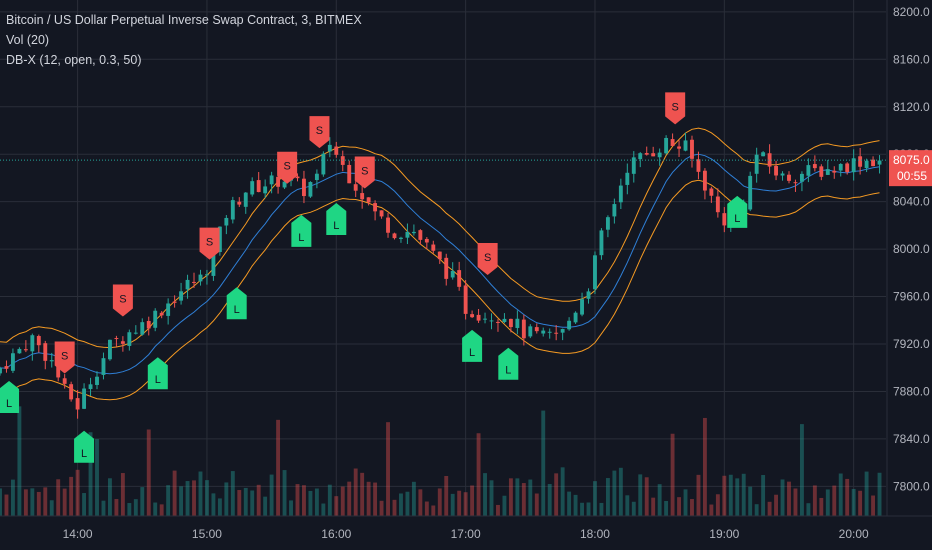 The image size is (932, 550). I want to click on price-tick-label: 7960.0, so click(911, 297).